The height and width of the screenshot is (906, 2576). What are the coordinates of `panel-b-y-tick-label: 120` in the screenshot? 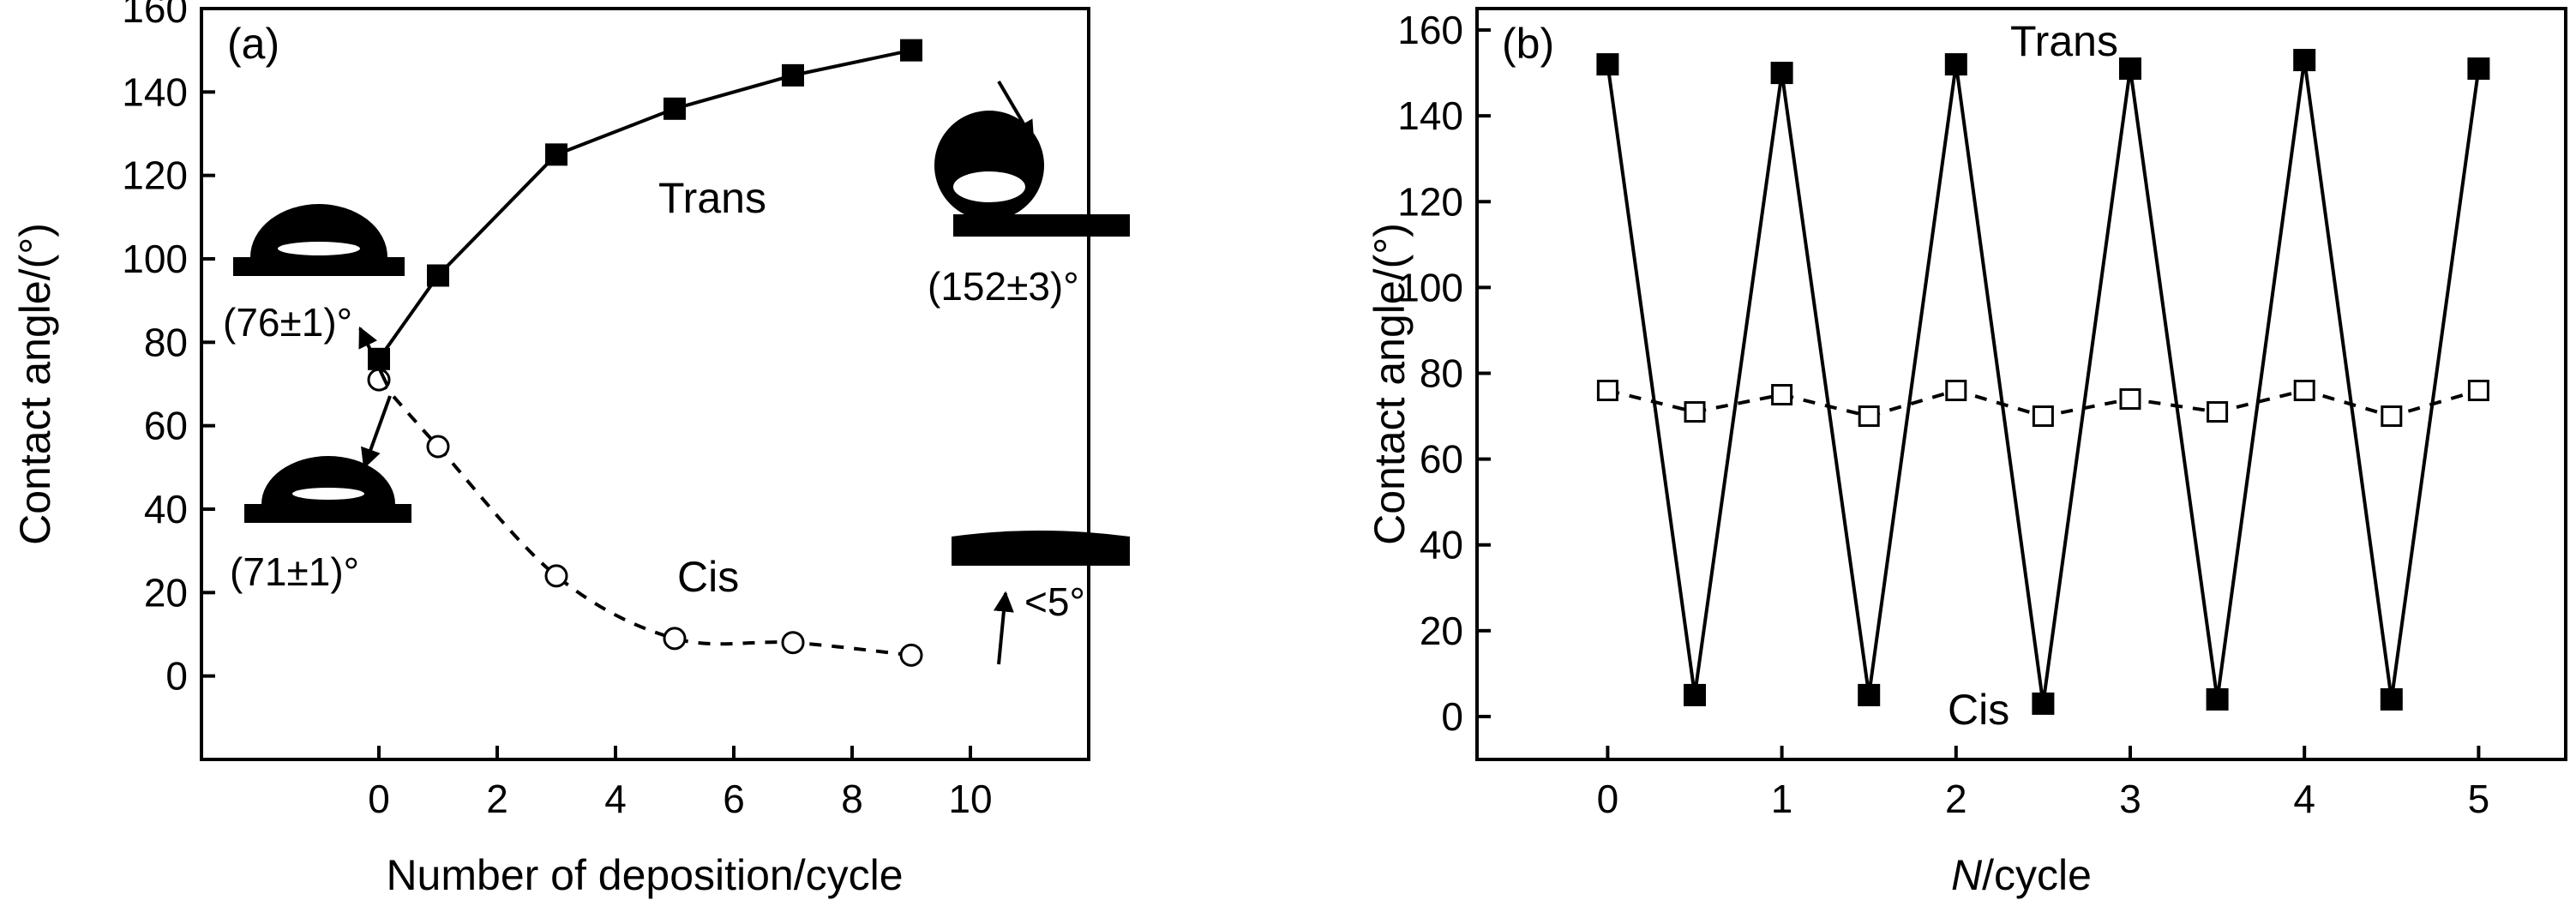 It's located at (1430, 201).